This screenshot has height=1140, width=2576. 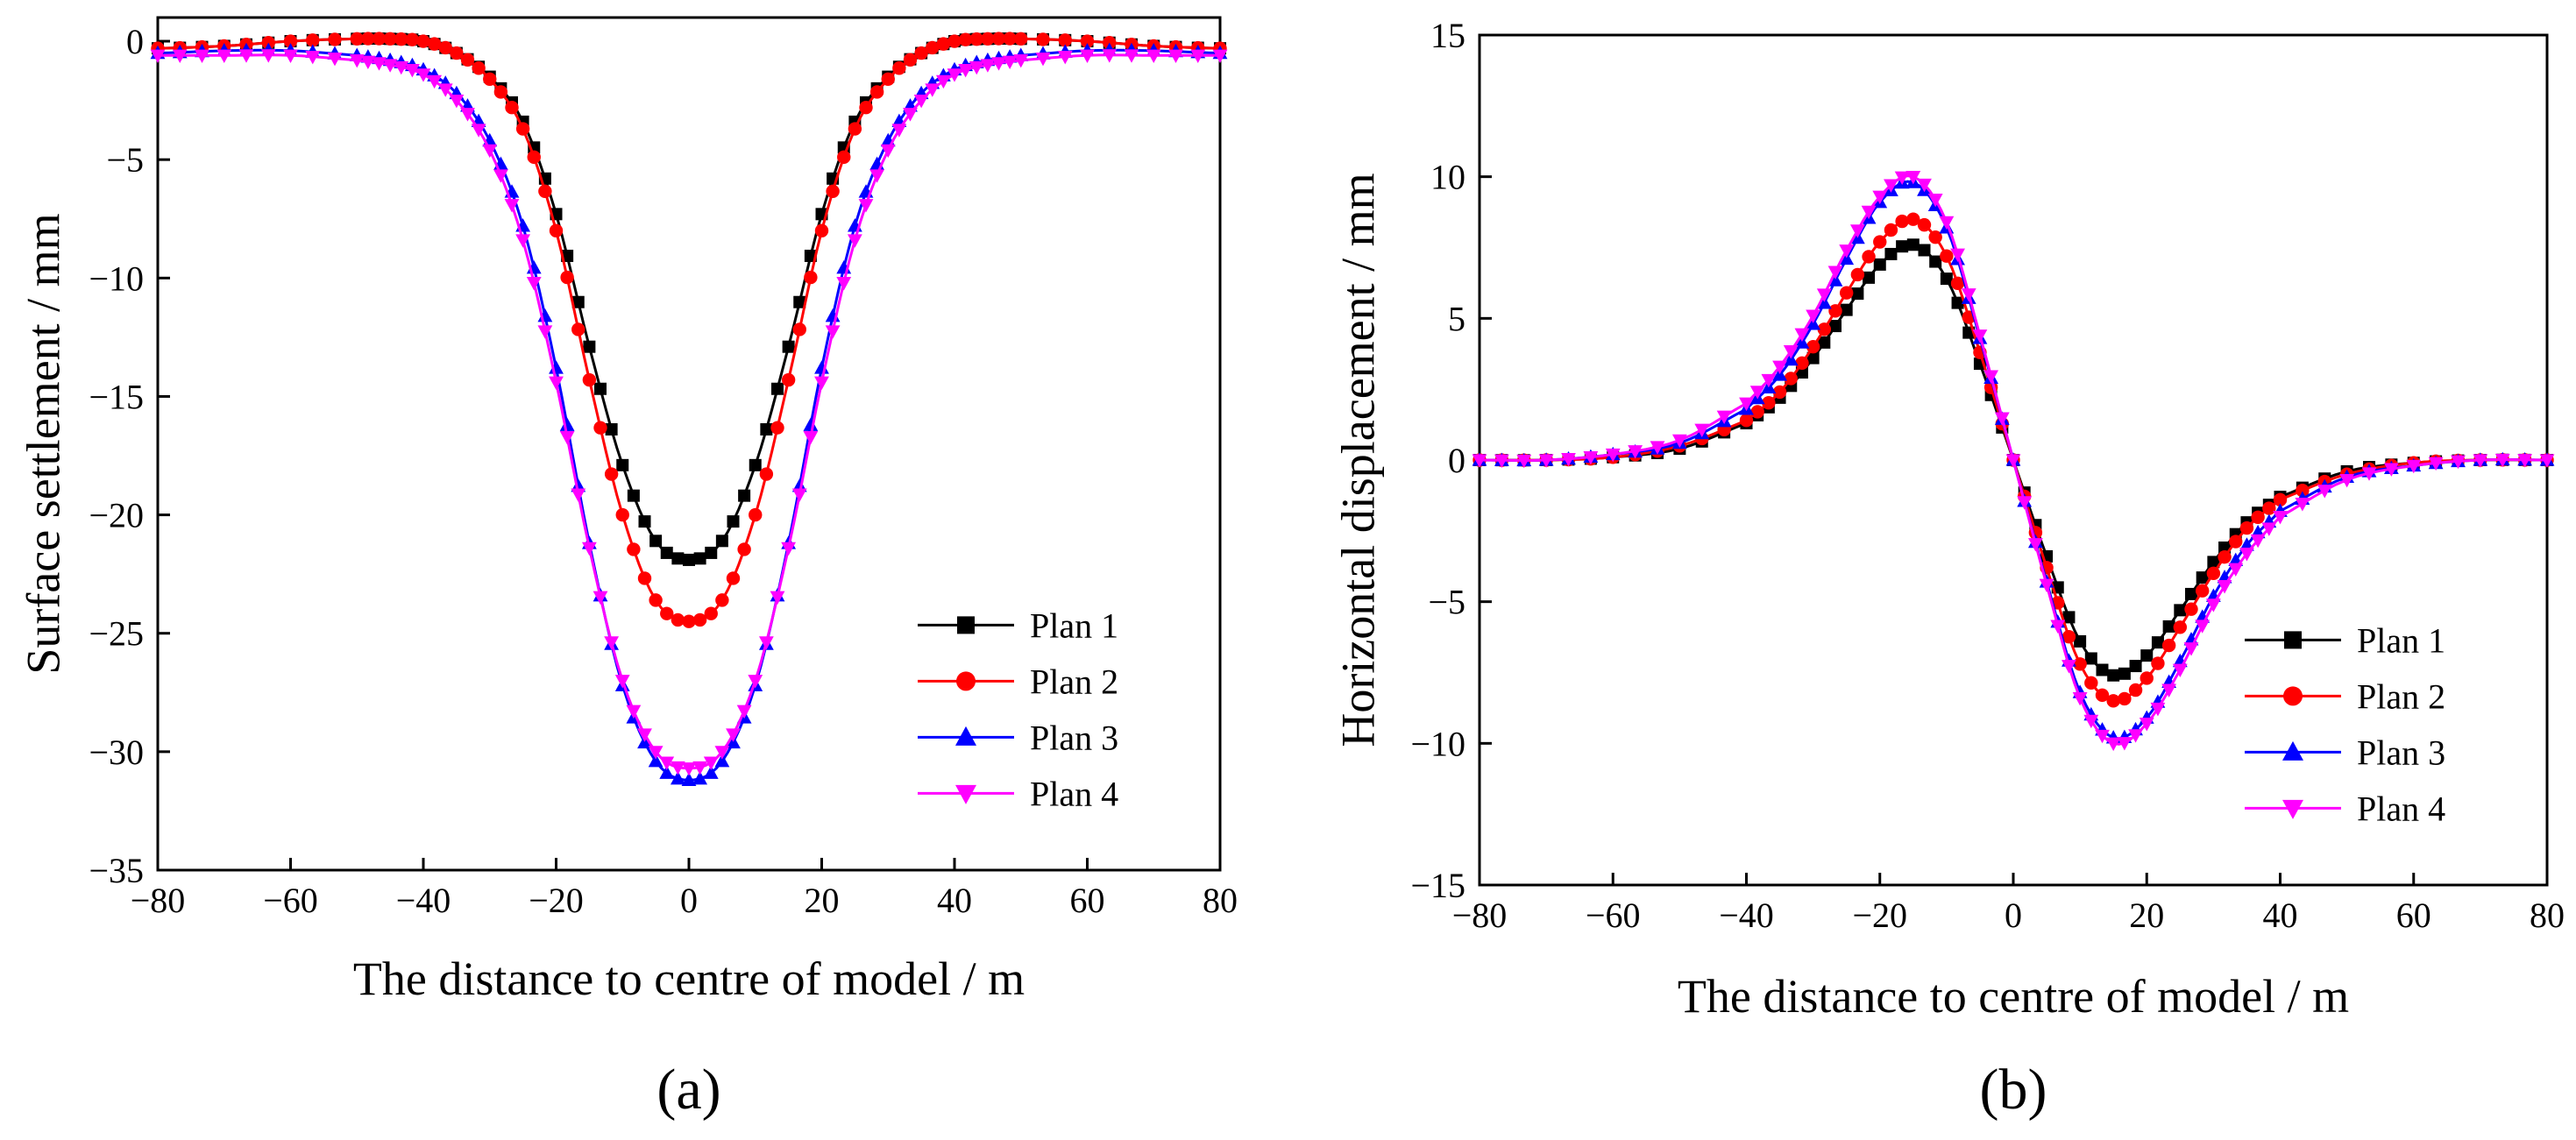 I want to click on legend-label: Plan 3, so click(x=1074, y=738).